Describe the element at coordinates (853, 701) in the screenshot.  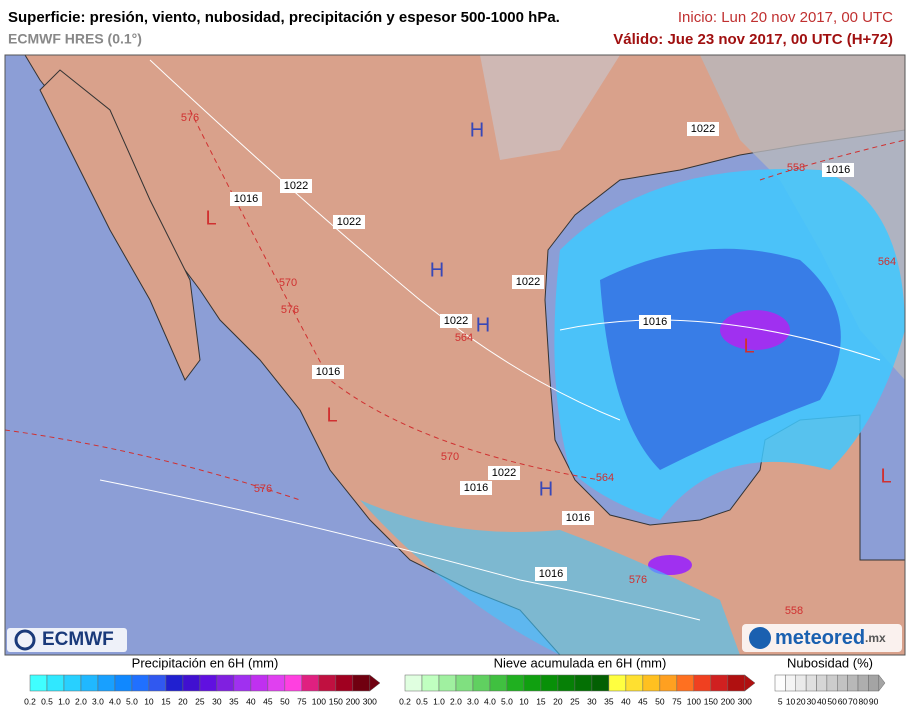
I see `legend-label: 70` at that location.